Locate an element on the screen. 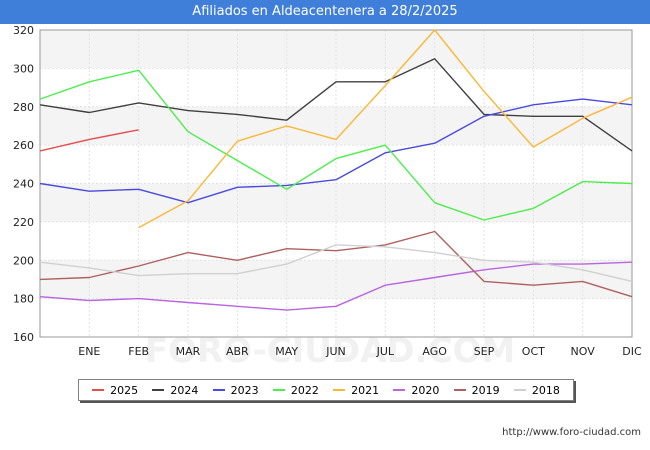 The width and height of the screenshot is (650, 450). legend-label: 2020 is located at coordinates (425, 390).